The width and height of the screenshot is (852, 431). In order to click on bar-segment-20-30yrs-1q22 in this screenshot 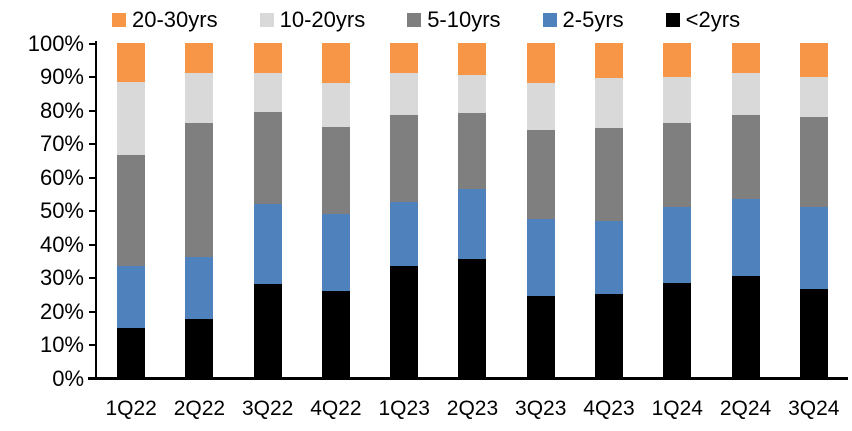, I will do `click(131, 62)`.